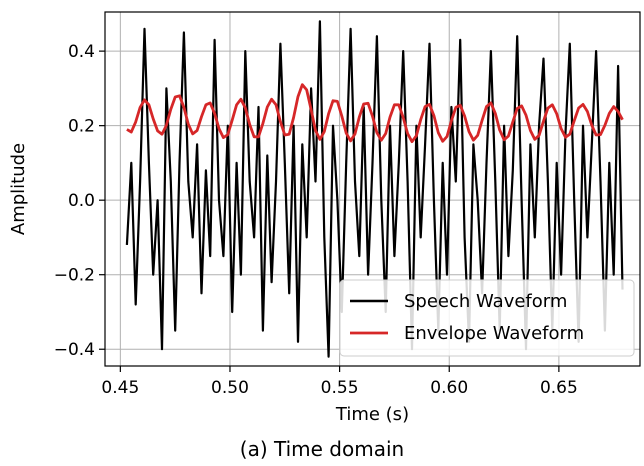 Image resolution: width=644 pixels, height=466 pixels. What do you see at coordinates (494, 333) in the screenshot?
I see `legend-label: Envelope Waveform` at bounding box center [494, 333].